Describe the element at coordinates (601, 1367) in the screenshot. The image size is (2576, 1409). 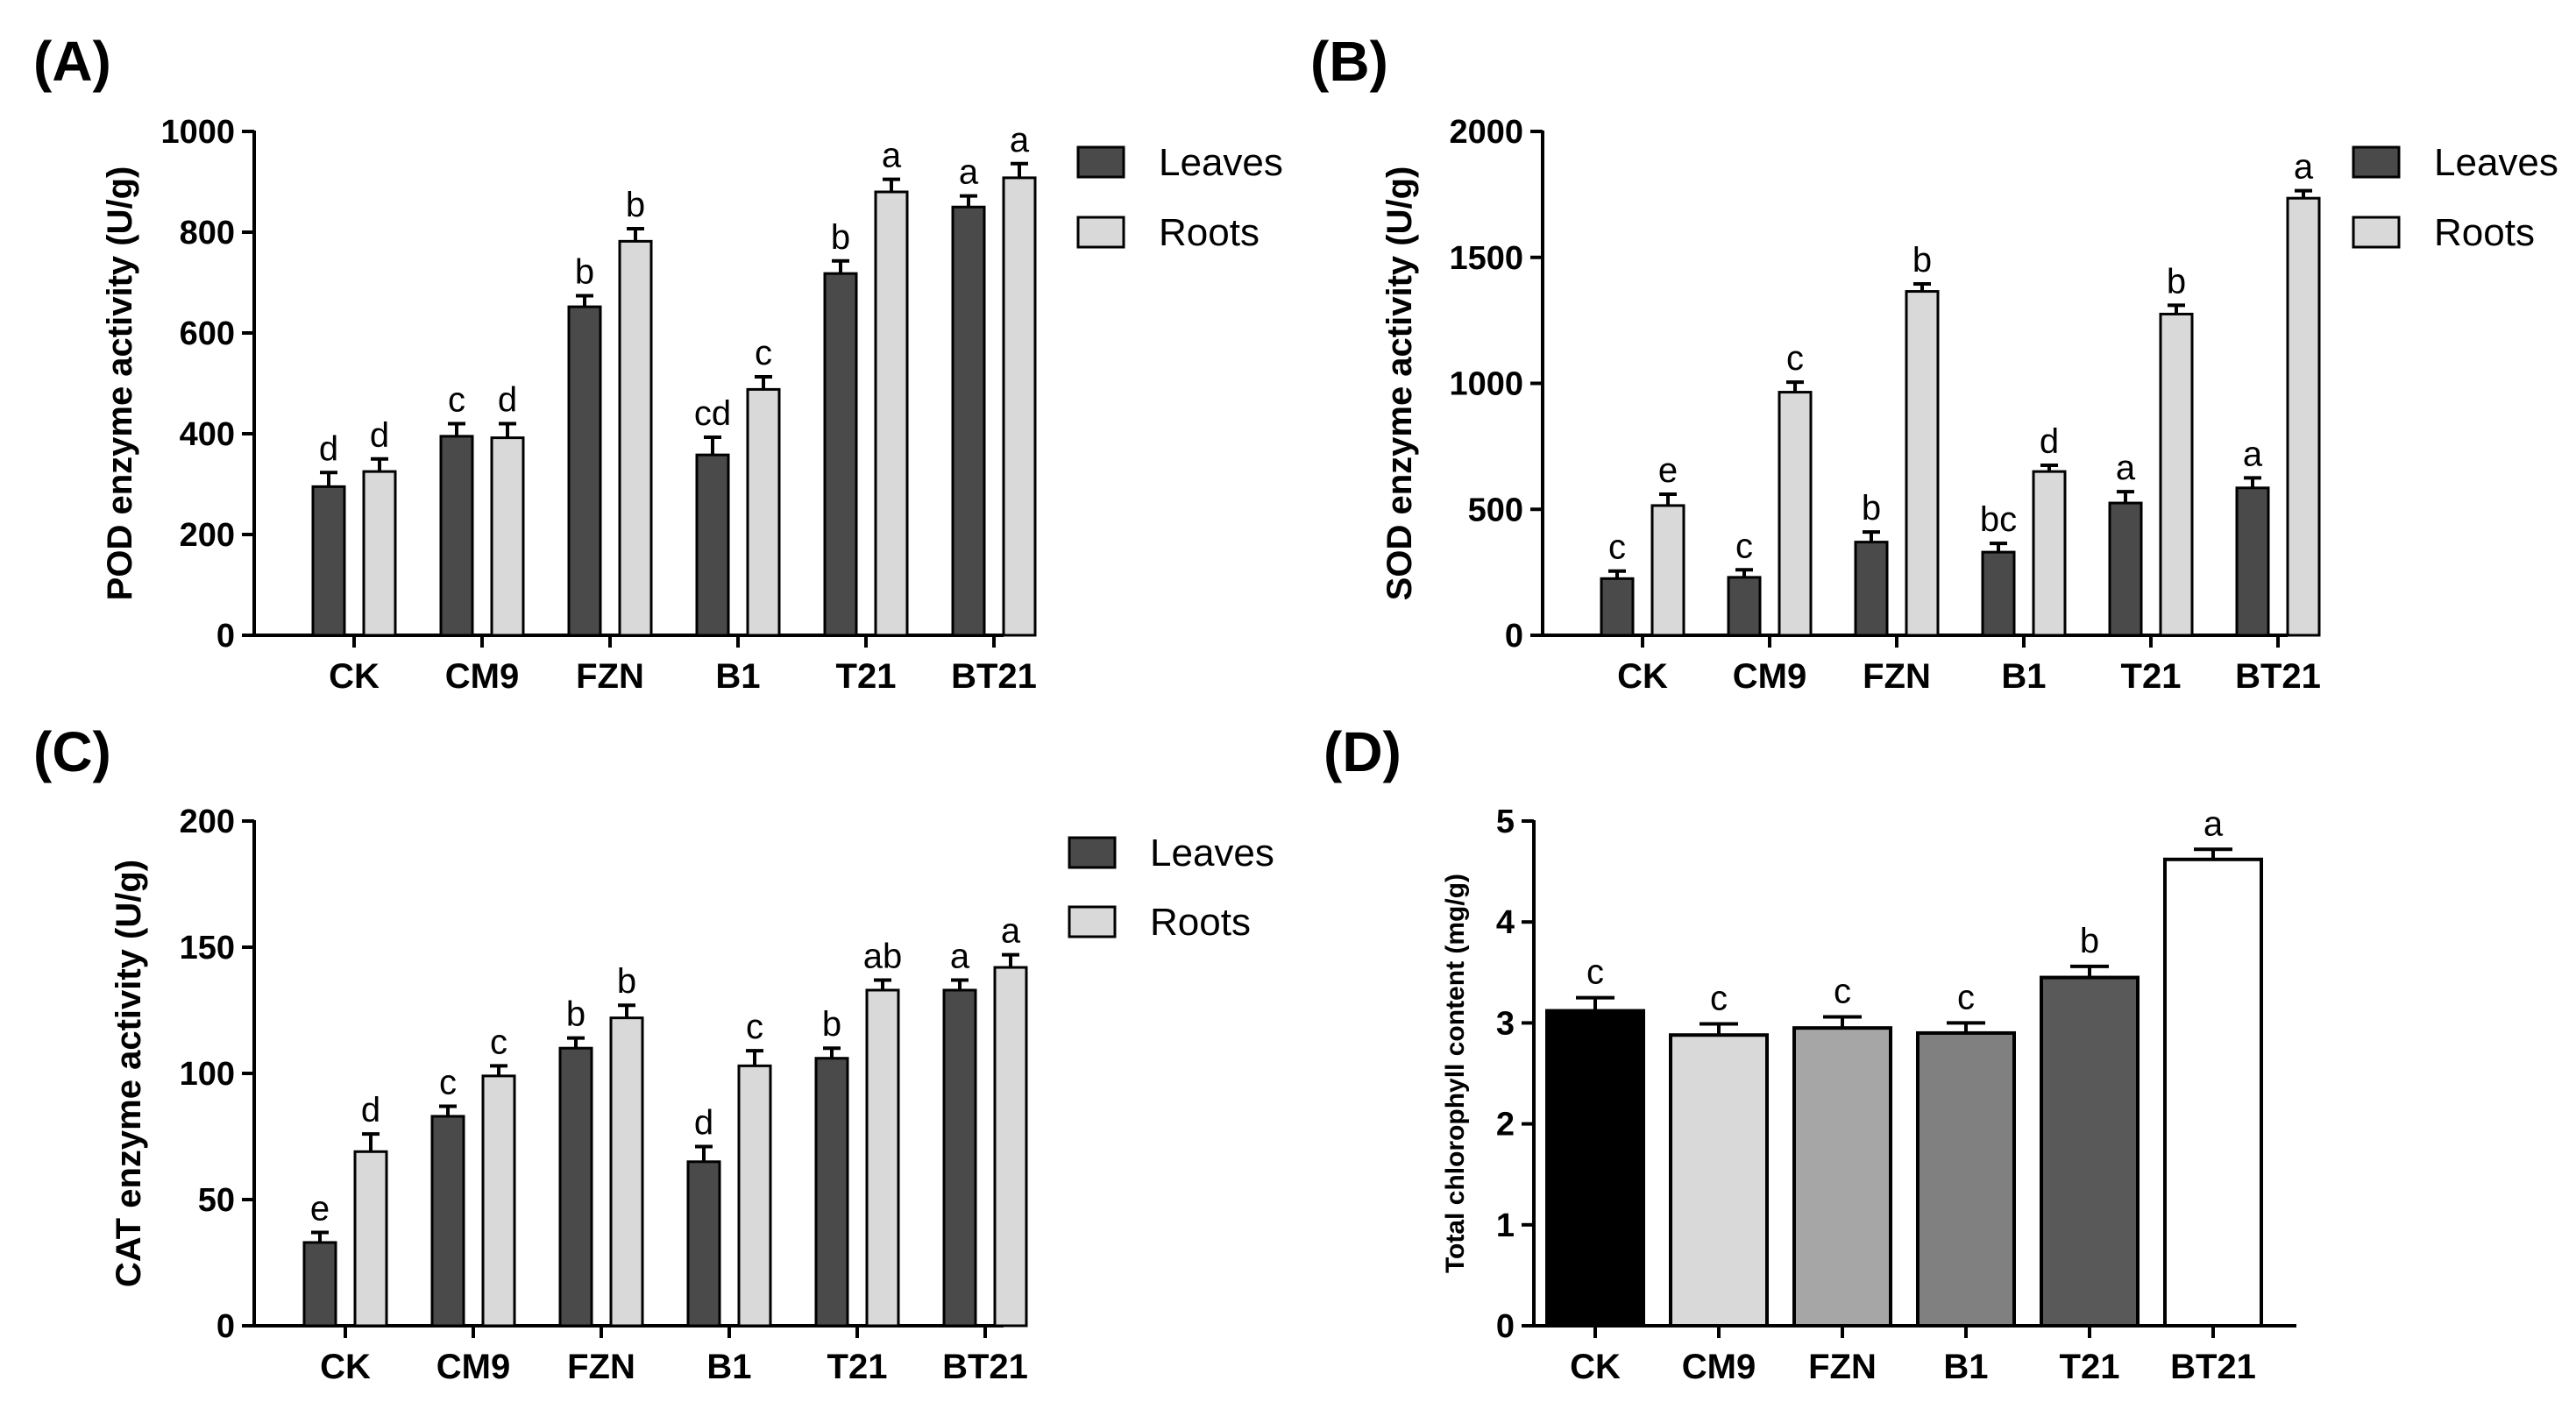
I see `x-category-label: FZN` at that location.